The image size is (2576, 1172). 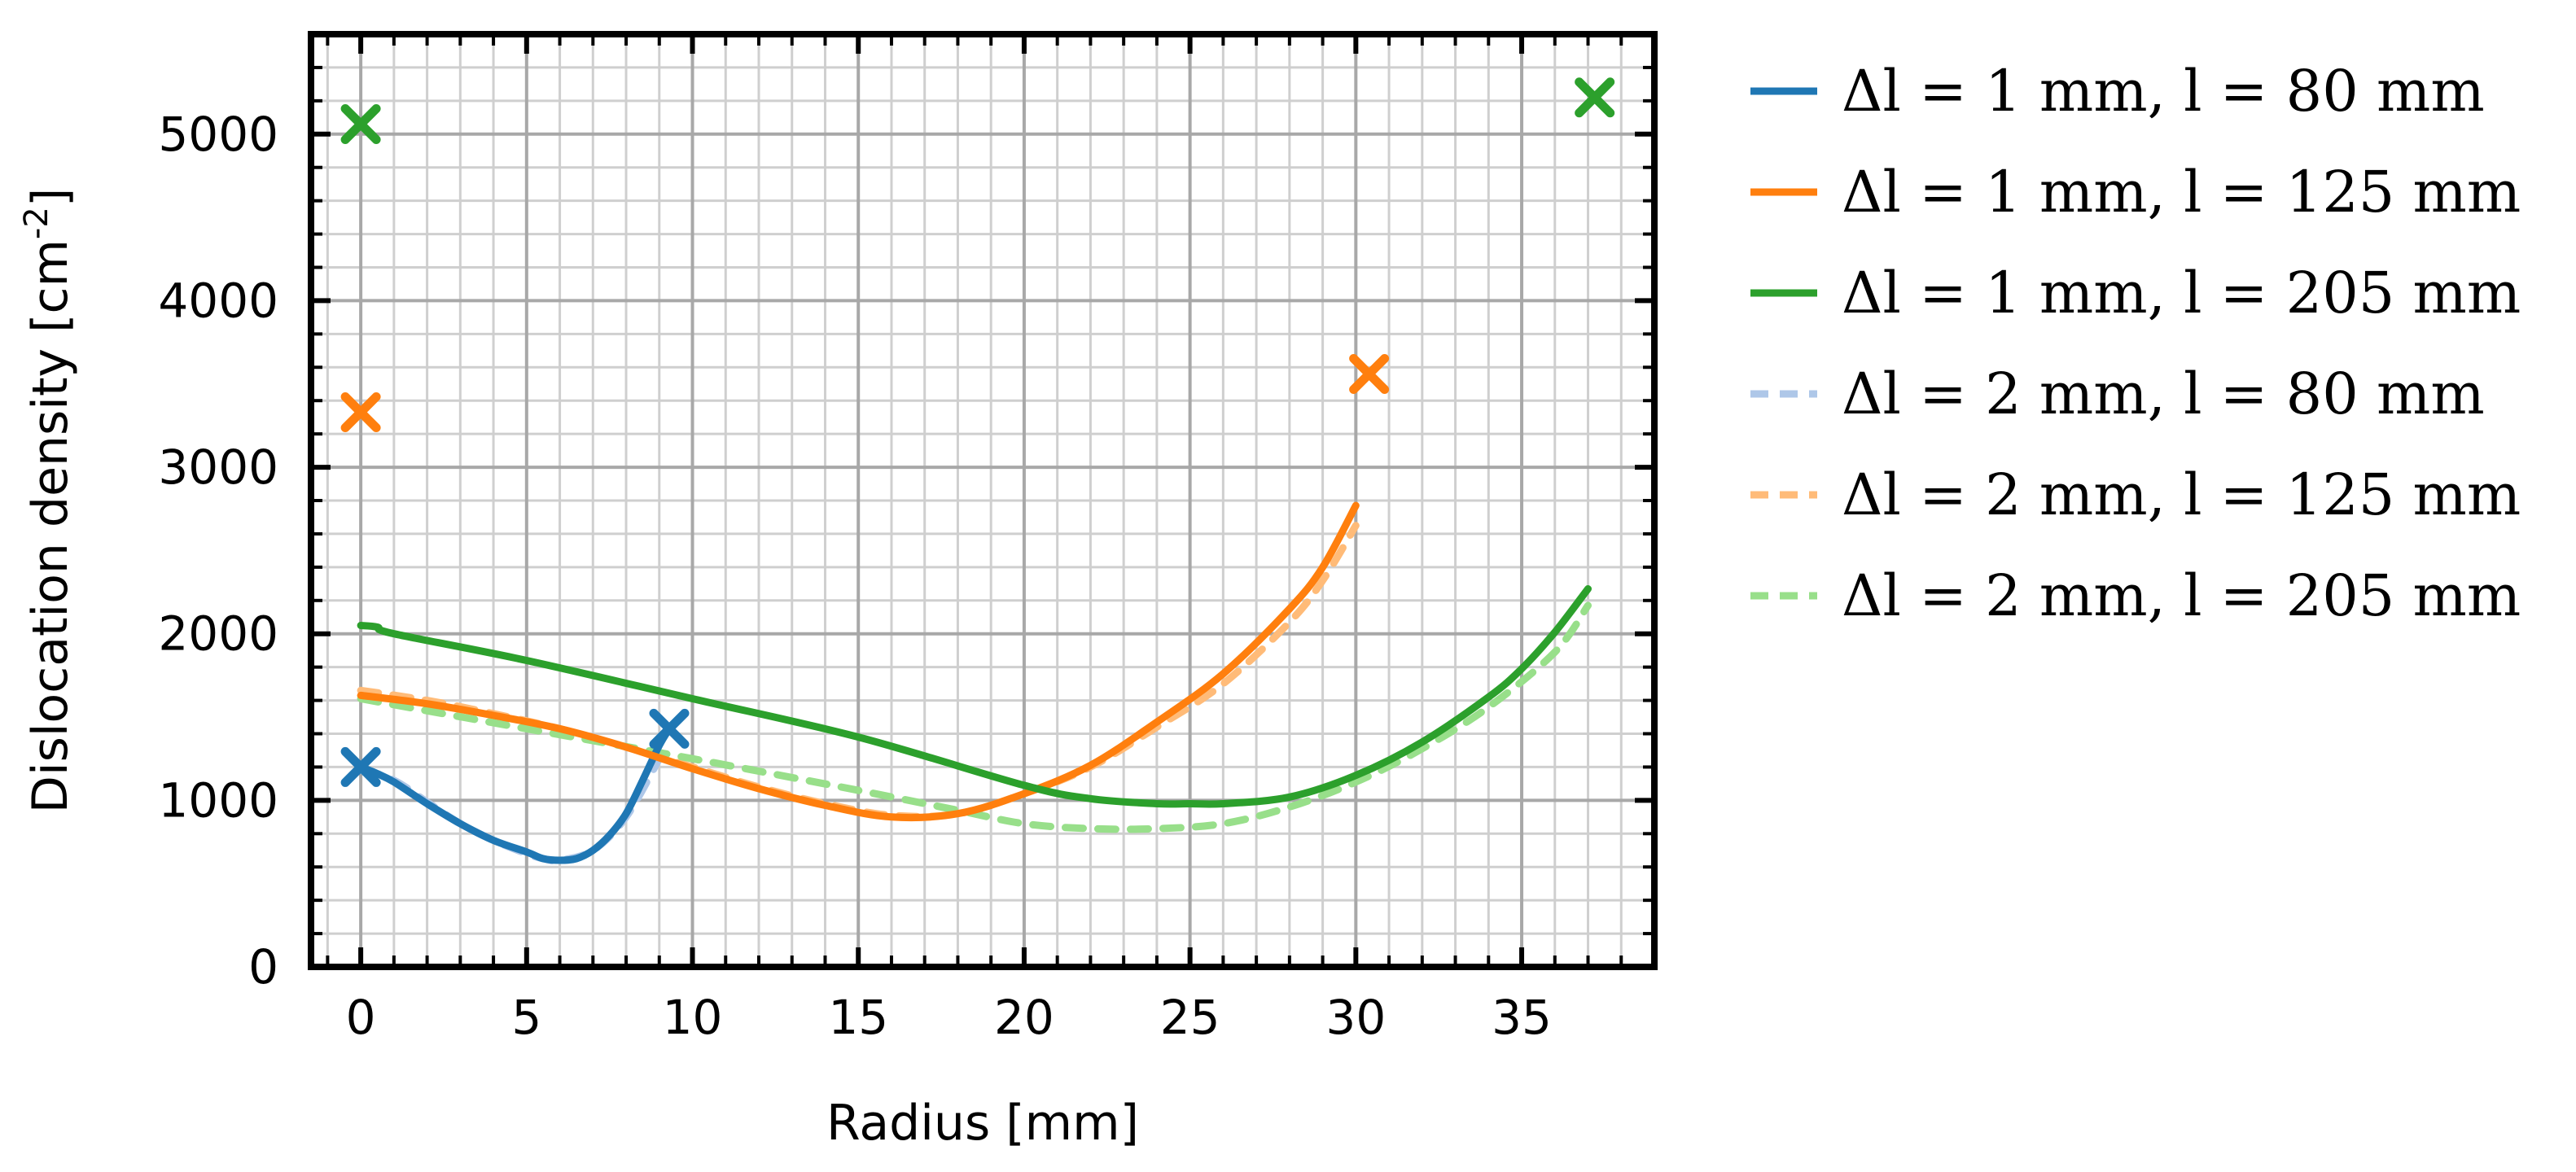 I want to click on legend-label-2: Δl = 1 mm, l = 125 mm, so click(x=2181, y=192).